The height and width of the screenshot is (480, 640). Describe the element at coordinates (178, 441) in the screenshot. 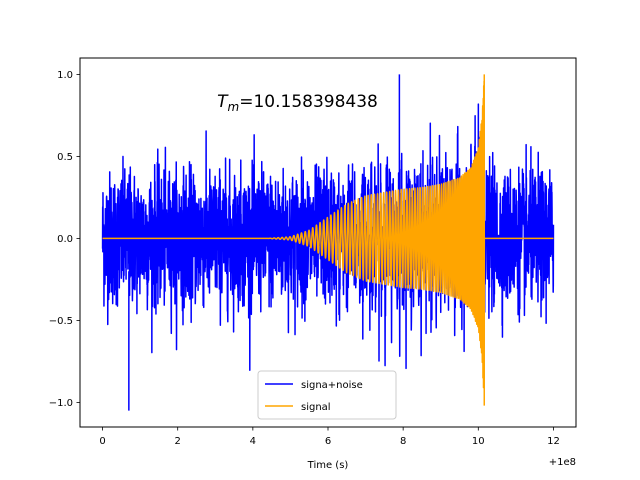

I see `x-tick-label: 2` at that location.